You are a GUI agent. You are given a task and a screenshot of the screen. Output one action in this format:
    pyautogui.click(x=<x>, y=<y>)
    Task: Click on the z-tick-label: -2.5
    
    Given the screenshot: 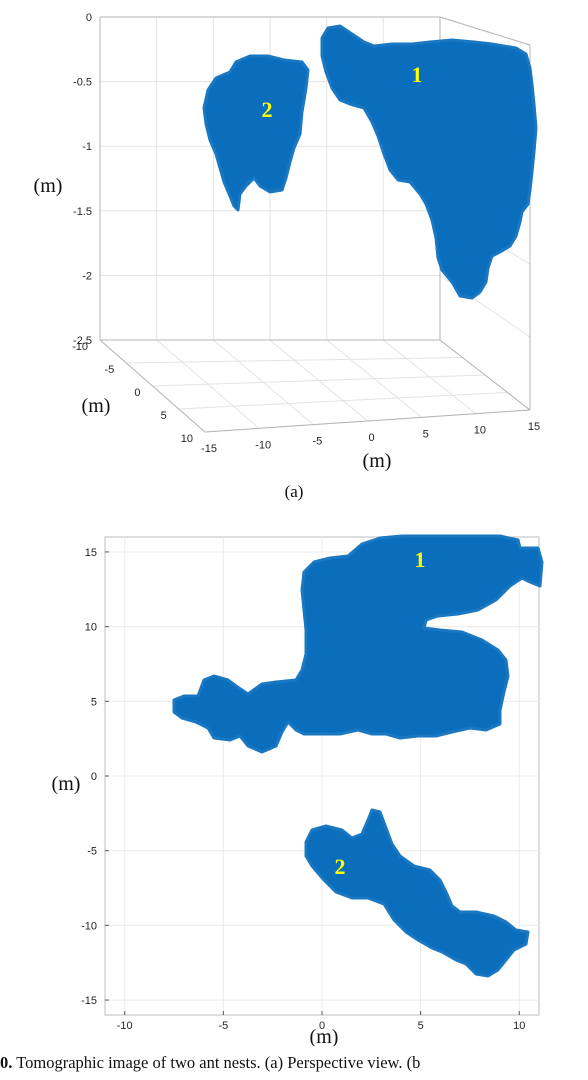 What is the action you would take?
    pyautogui.click(x=82, y=341)
    